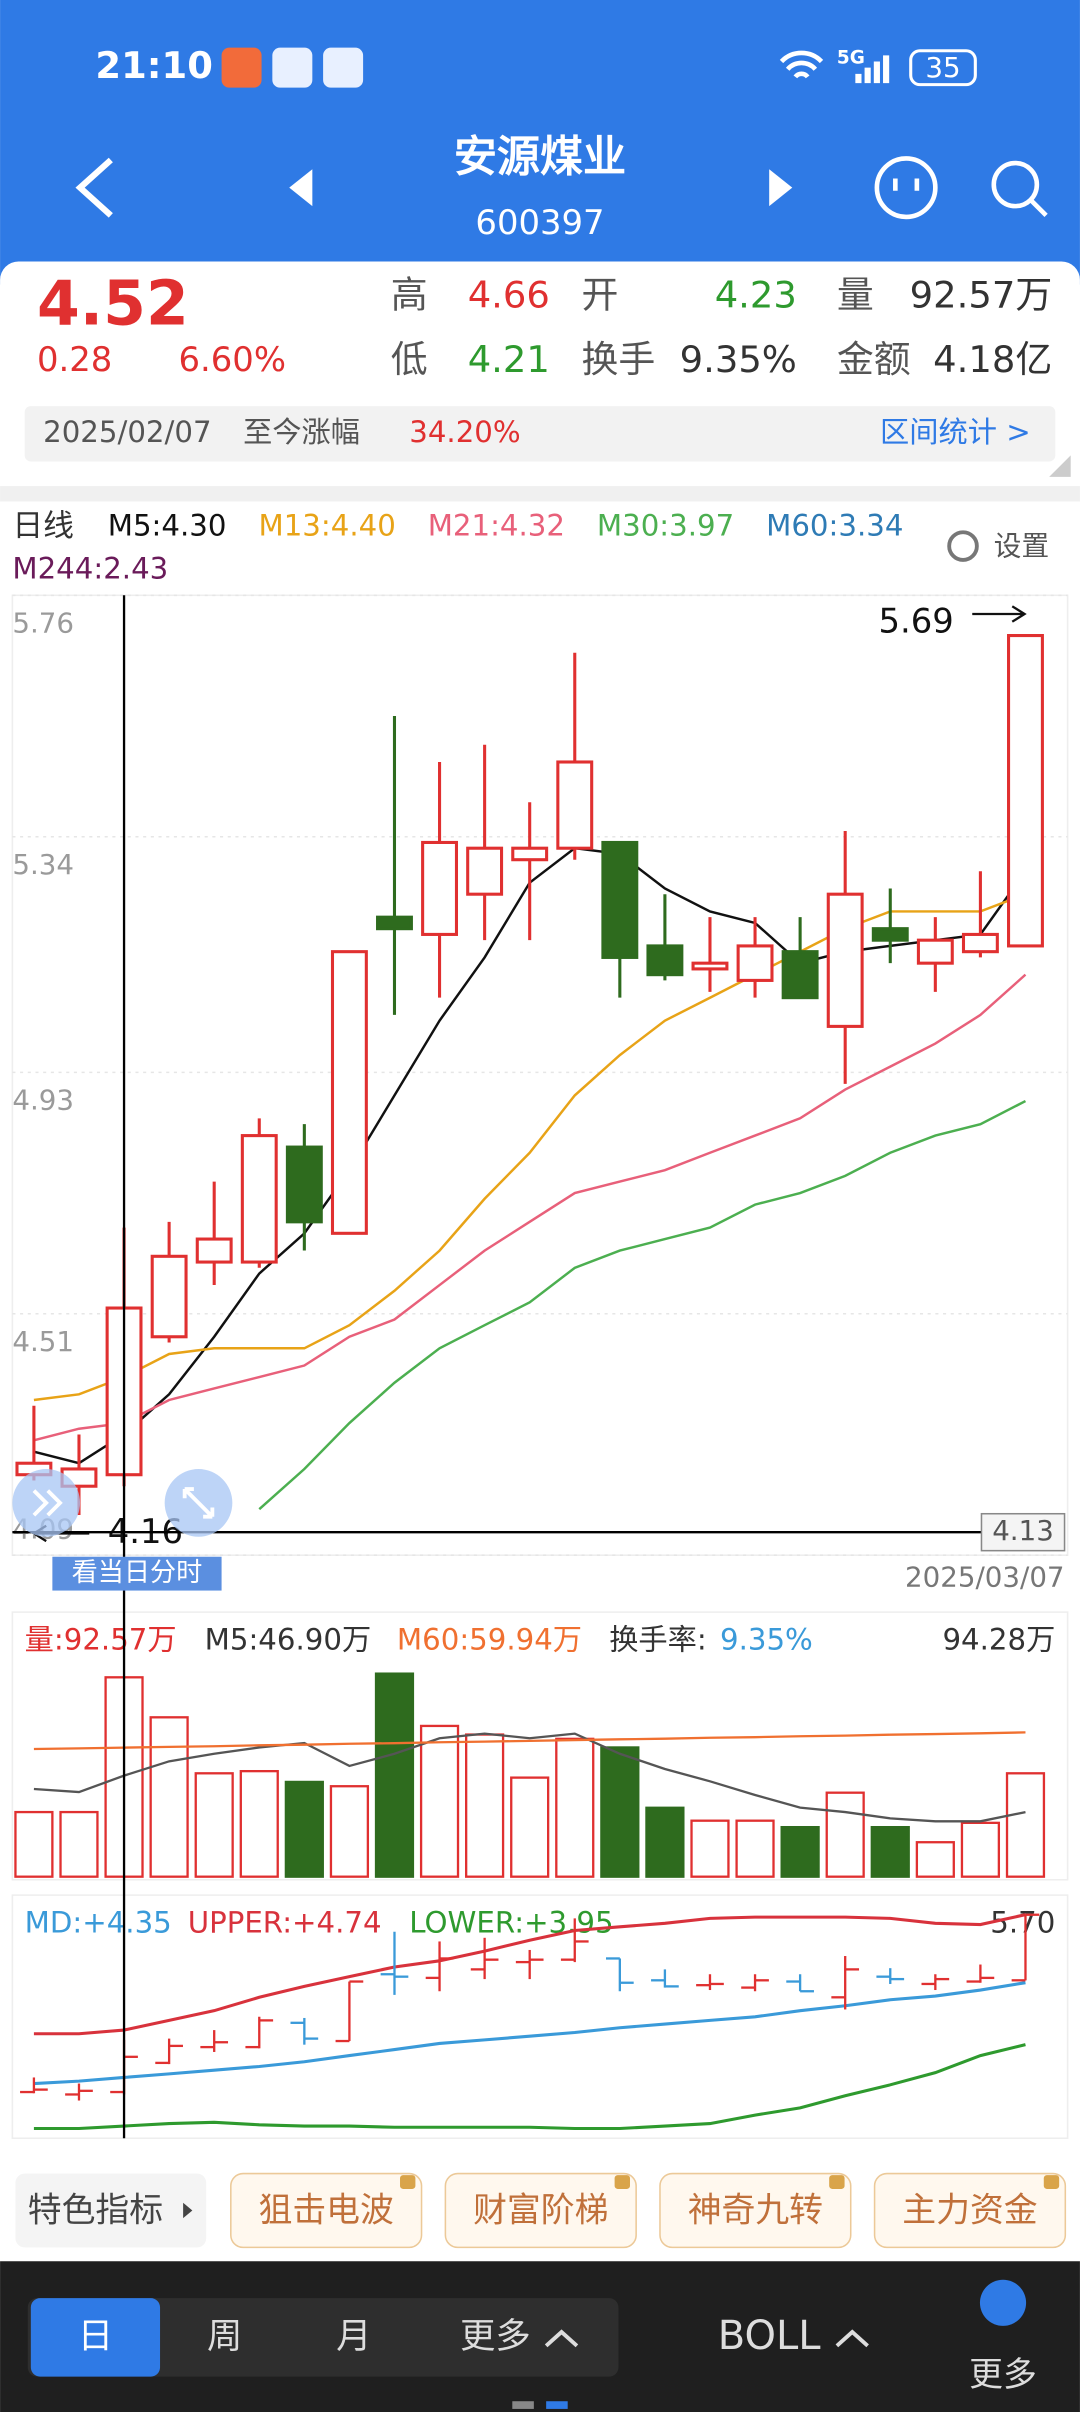 The image size is (1080, 2412). Describe the element at coordinates (985, 1576) in the screenshot. I see `x-end-date: 2025/03/07` at that location.